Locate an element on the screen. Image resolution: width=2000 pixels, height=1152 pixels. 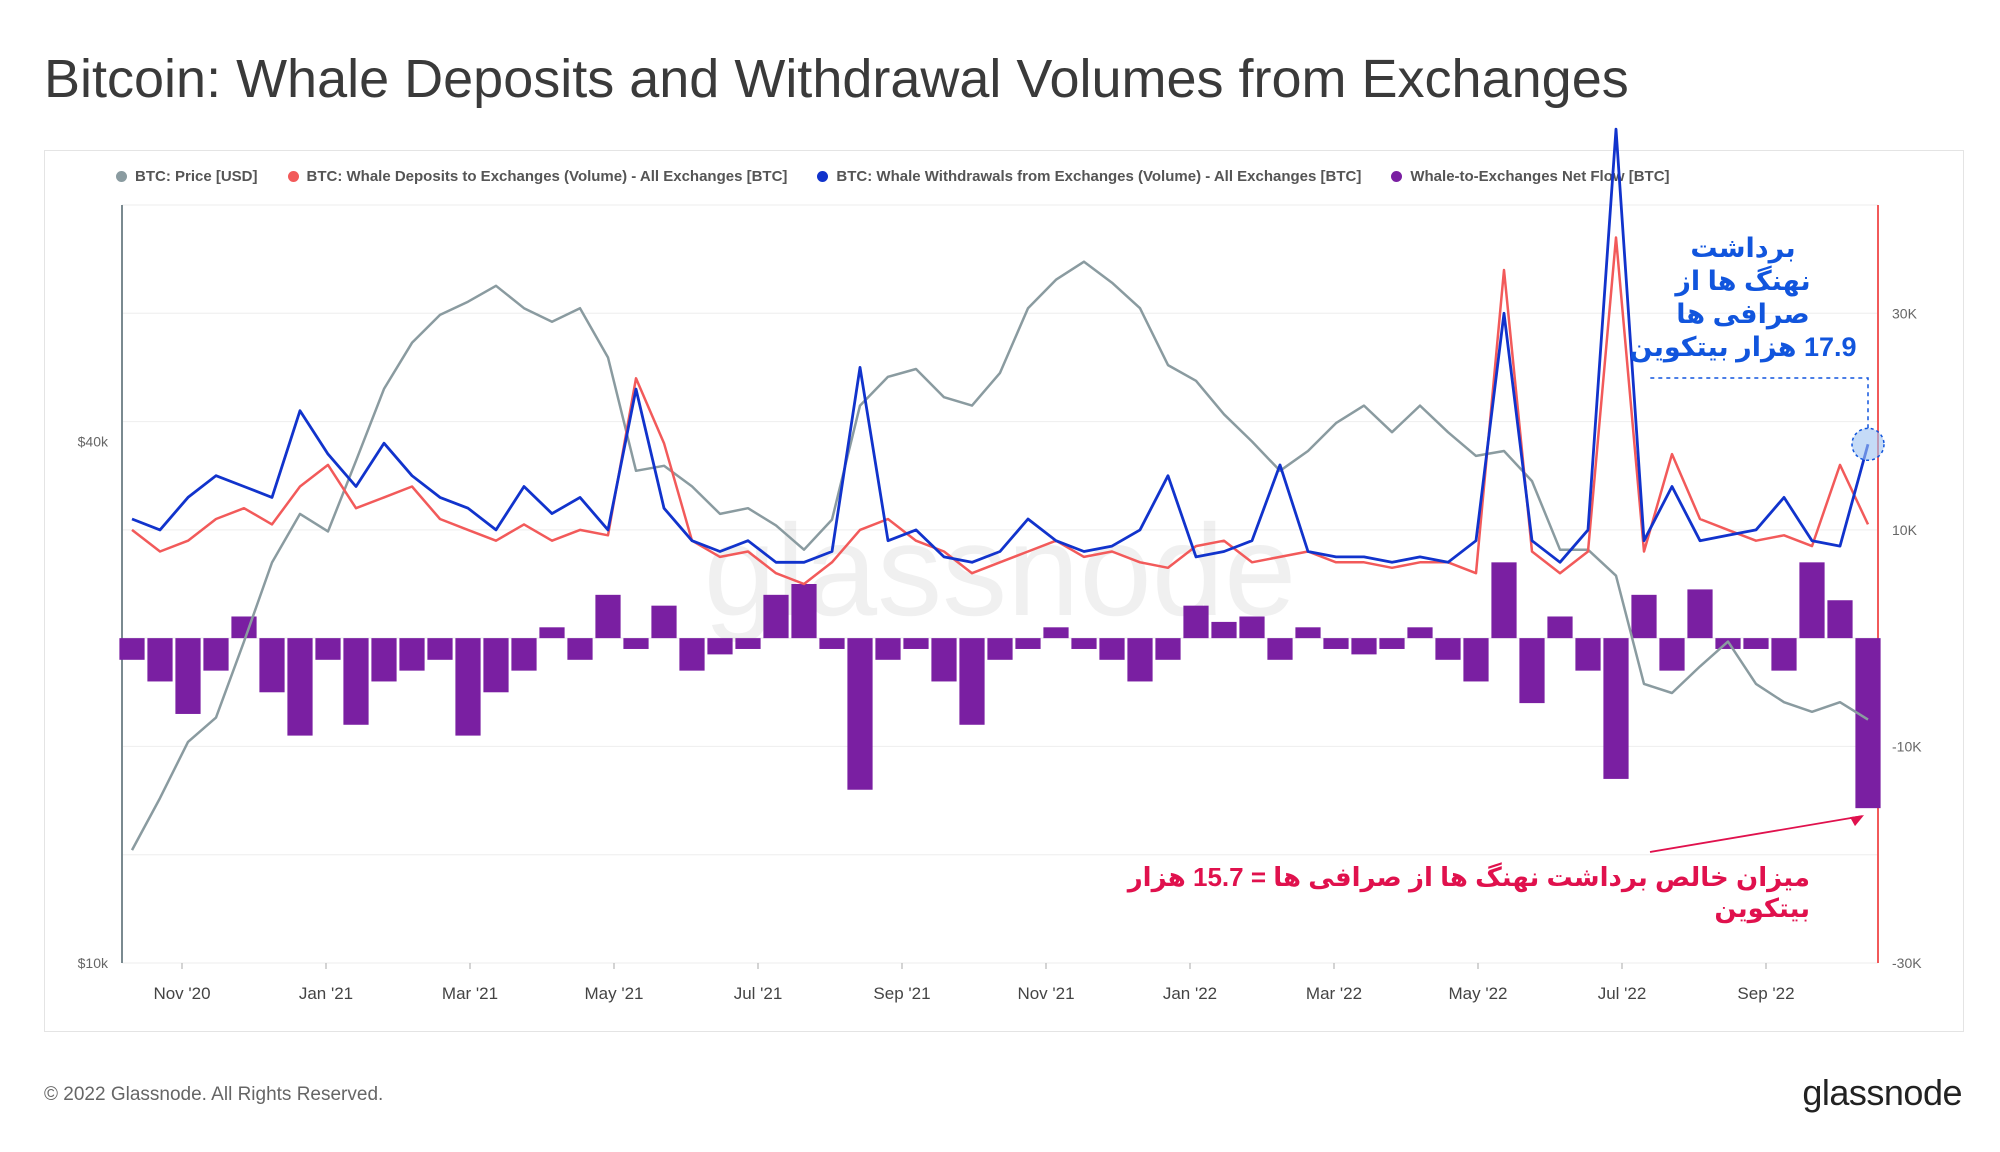
legend-dot-deposits is located at coordinates (293, 176).